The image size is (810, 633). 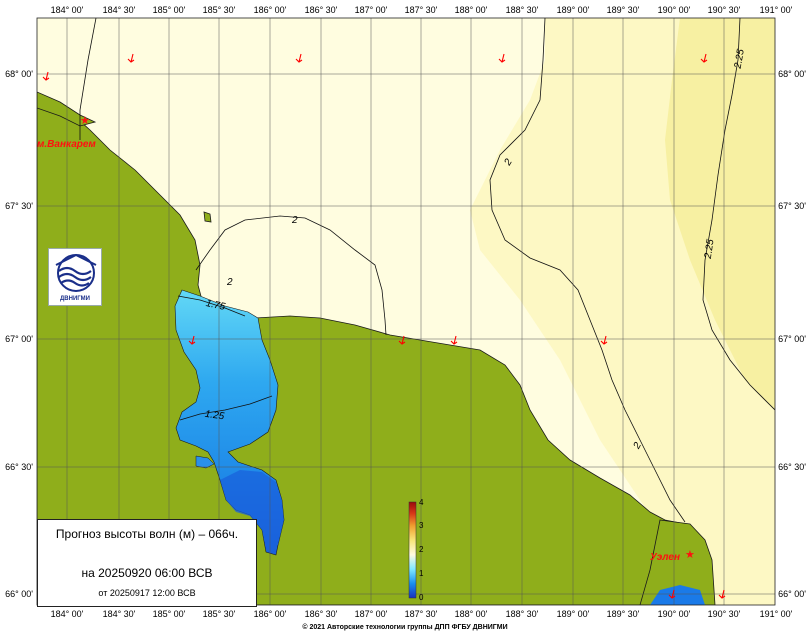 What do you see at coordinates (66, 144) in the screenshot?
I see `place-label-vankarem: м.Ванкарем` at bounding box center [66, 144].